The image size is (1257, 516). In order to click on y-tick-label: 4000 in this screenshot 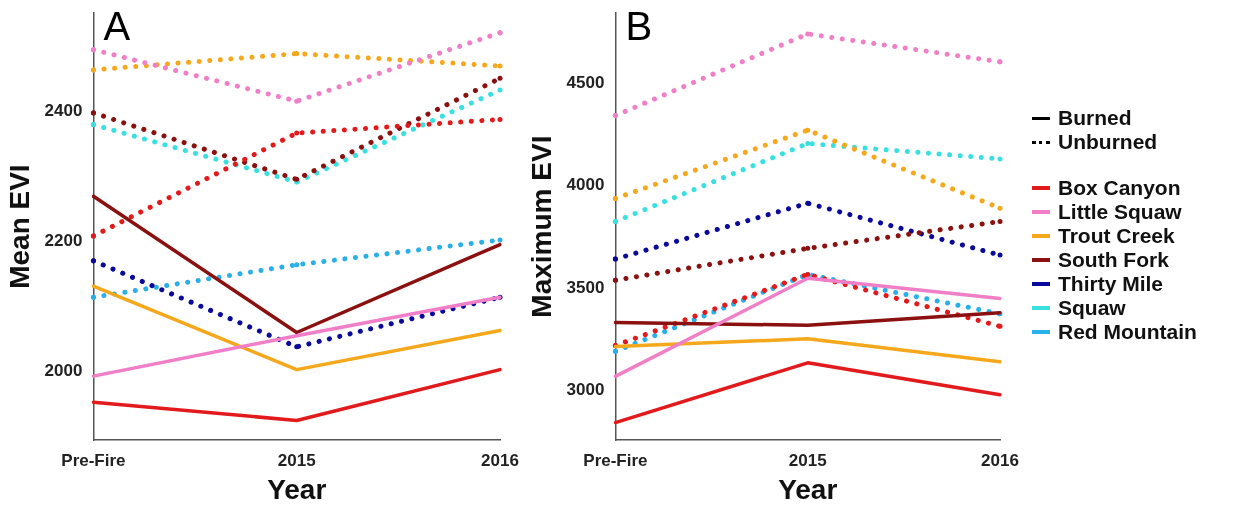, I will do `click(585, 185)`.